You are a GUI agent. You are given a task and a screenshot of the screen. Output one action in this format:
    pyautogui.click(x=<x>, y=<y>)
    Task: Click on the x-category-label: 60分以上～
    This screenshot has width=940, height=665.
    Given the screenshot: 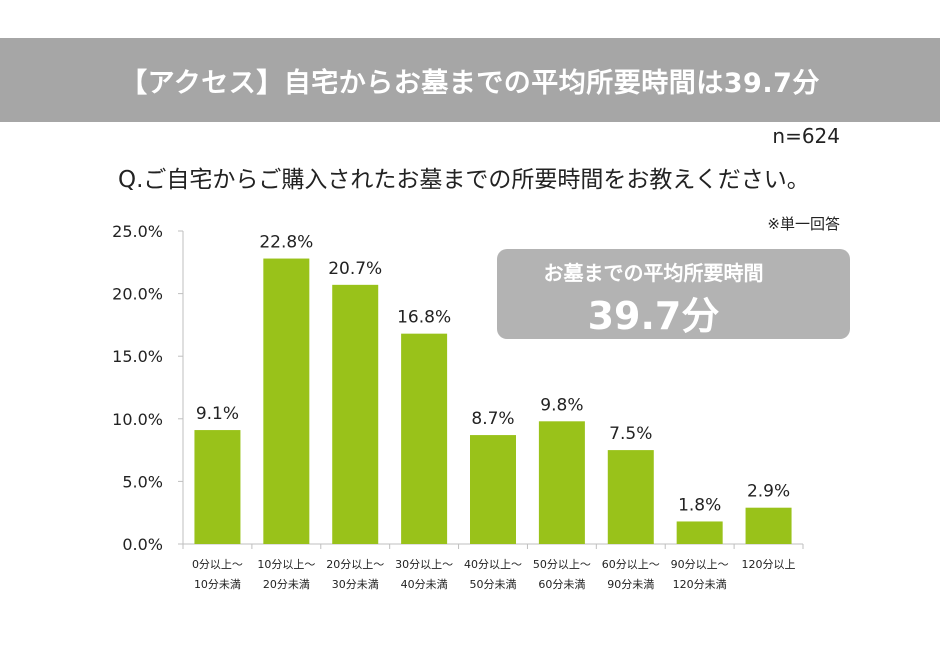 What is the action you would take?
    pyautogui.click(x=631, y=564)
    